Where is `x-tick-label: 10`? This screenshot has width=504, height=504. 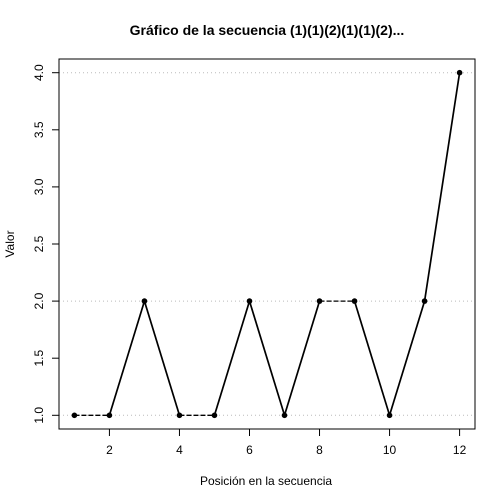 x-tick-label: 10 is located at coordinates (390, 450).